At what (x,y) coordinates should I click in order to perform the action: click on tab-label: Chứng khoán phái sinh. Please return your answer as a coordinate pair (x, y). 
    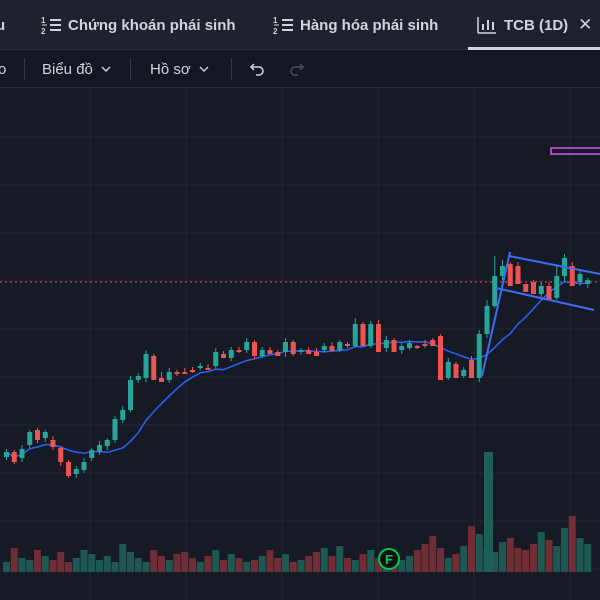
    Looking at the image, I should click on (152, 25).